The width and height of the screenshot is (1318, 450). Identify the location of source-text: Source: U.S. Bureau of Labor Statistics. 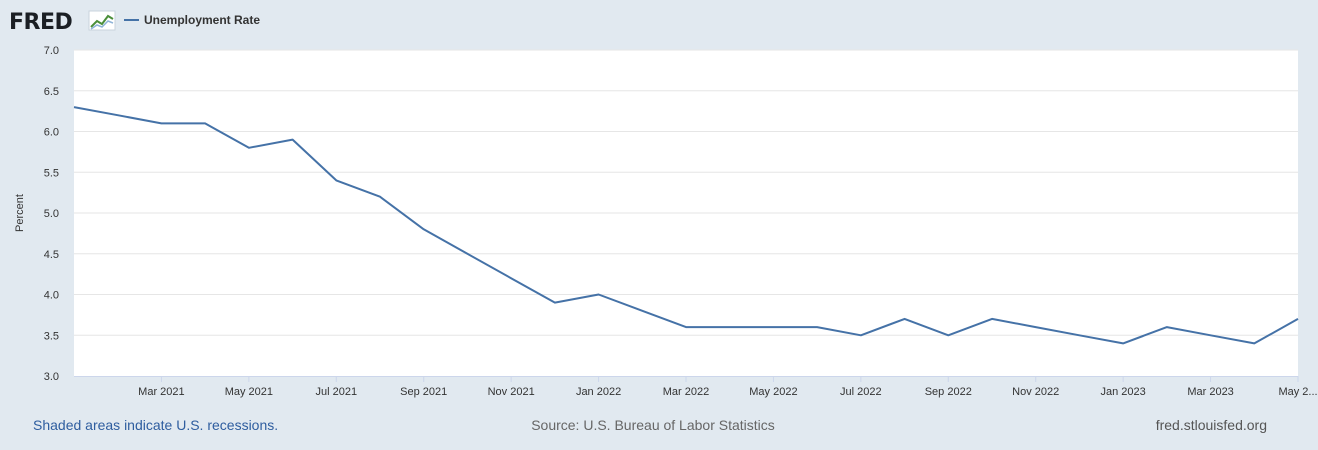
(653, 425).